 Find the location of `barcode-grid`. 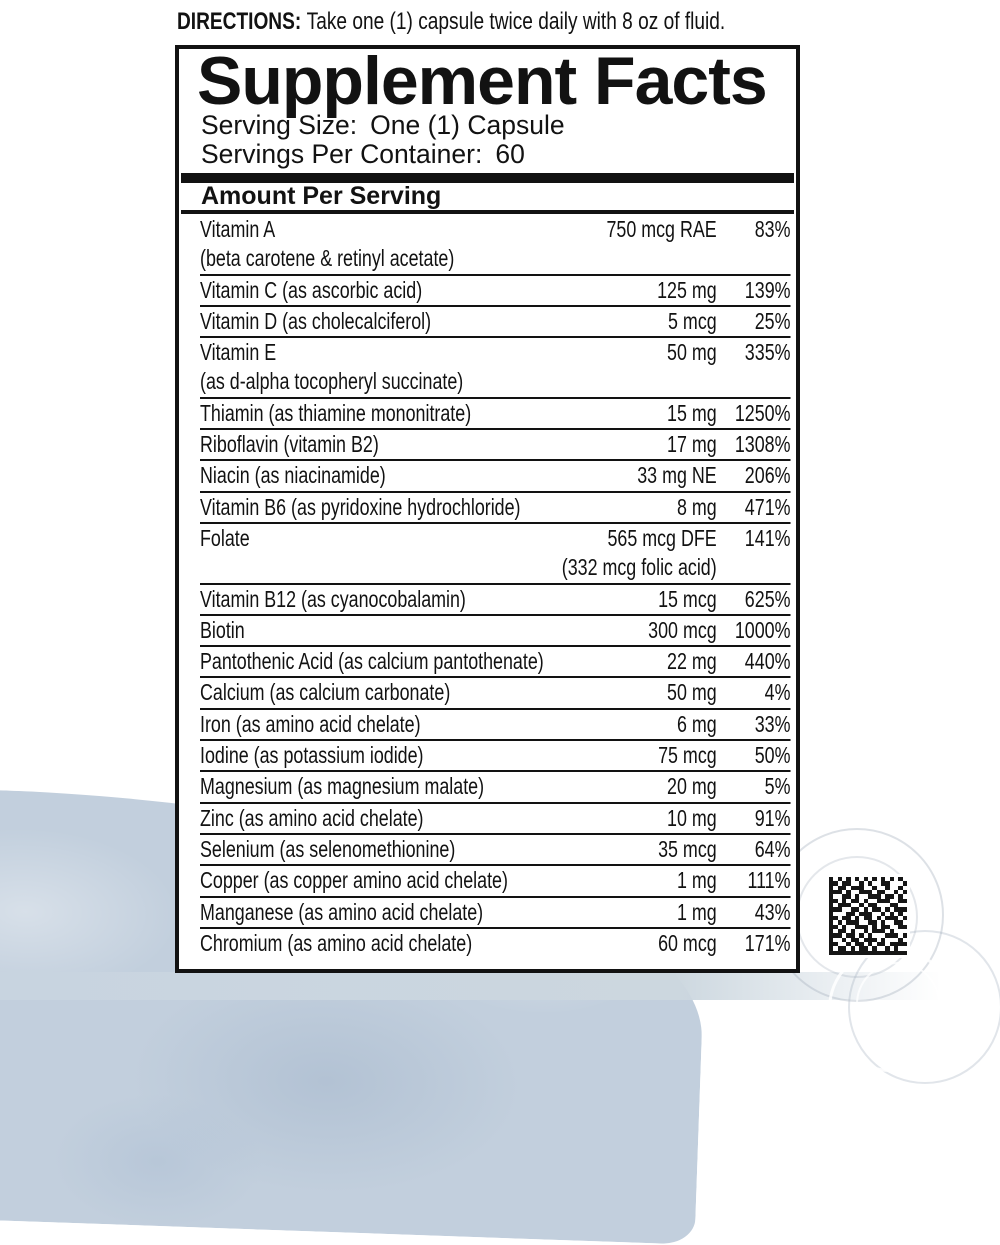

barcode-grid is located at coordinates (868, 916).